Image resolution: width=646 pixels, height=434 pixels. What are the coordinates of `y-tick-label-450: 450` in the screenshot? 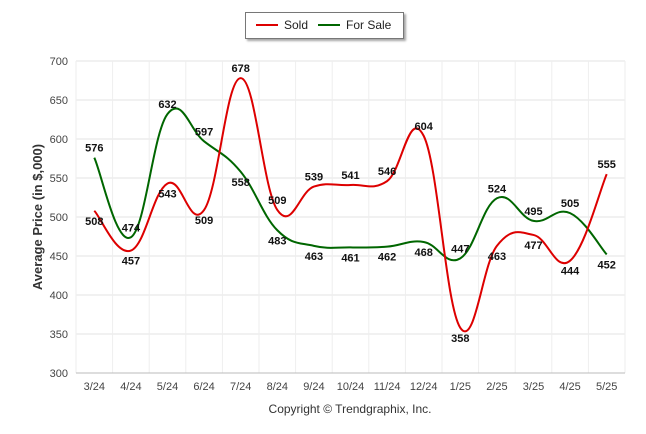 It's located at (59, 257).